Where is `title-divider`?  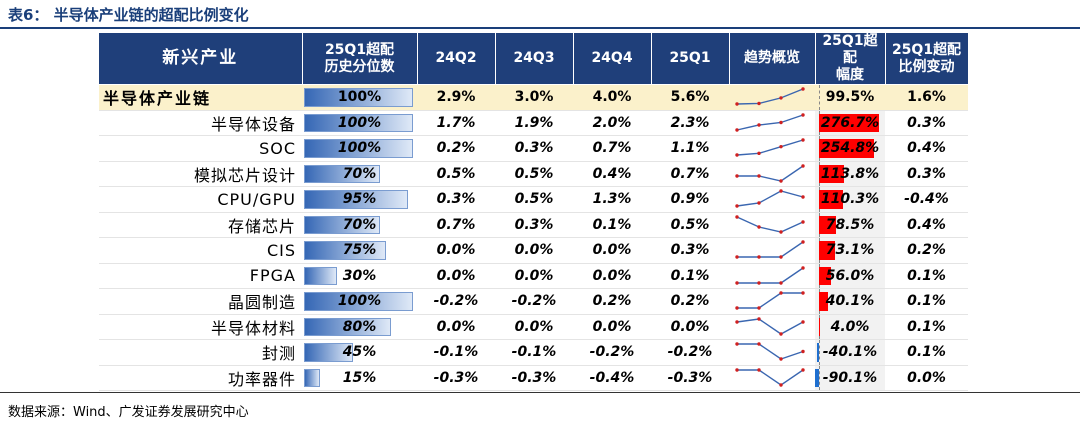
title-divider is located at coordinates (540, 28).